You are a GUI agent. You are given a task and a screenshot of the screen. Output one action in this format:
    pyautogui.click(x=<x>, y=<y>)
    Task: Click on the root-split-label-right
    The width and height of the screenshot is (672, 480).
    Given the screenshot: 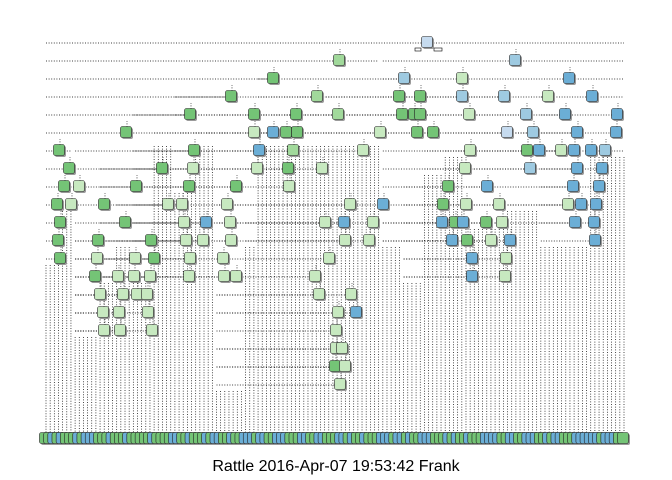 What is the action you would take?
    pyautogui.click(x=438, y=49)
    